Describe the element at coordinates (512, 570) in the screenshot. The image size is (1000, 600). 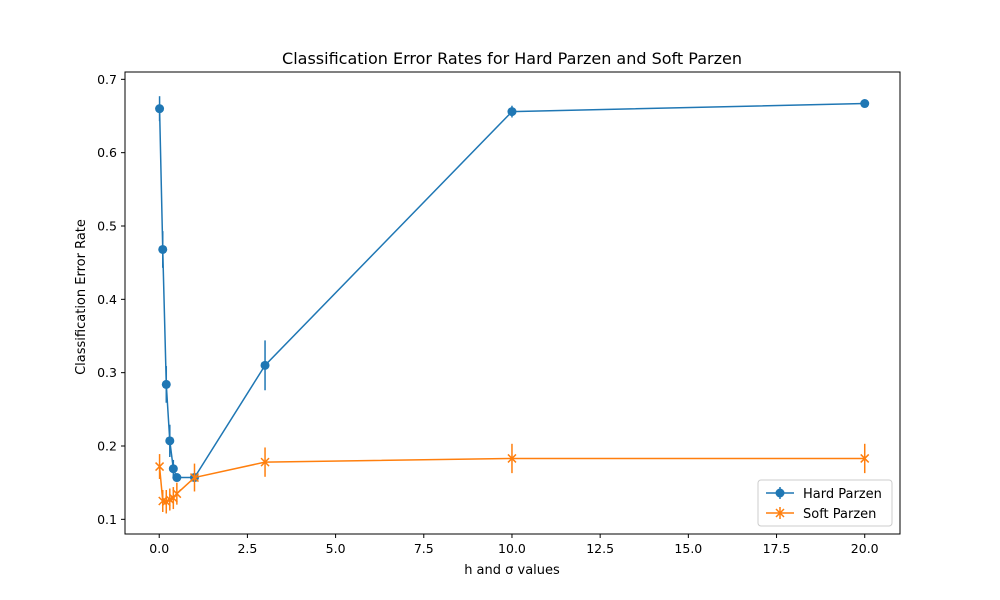
I see `x-axis-label: h and σ values` at that location.